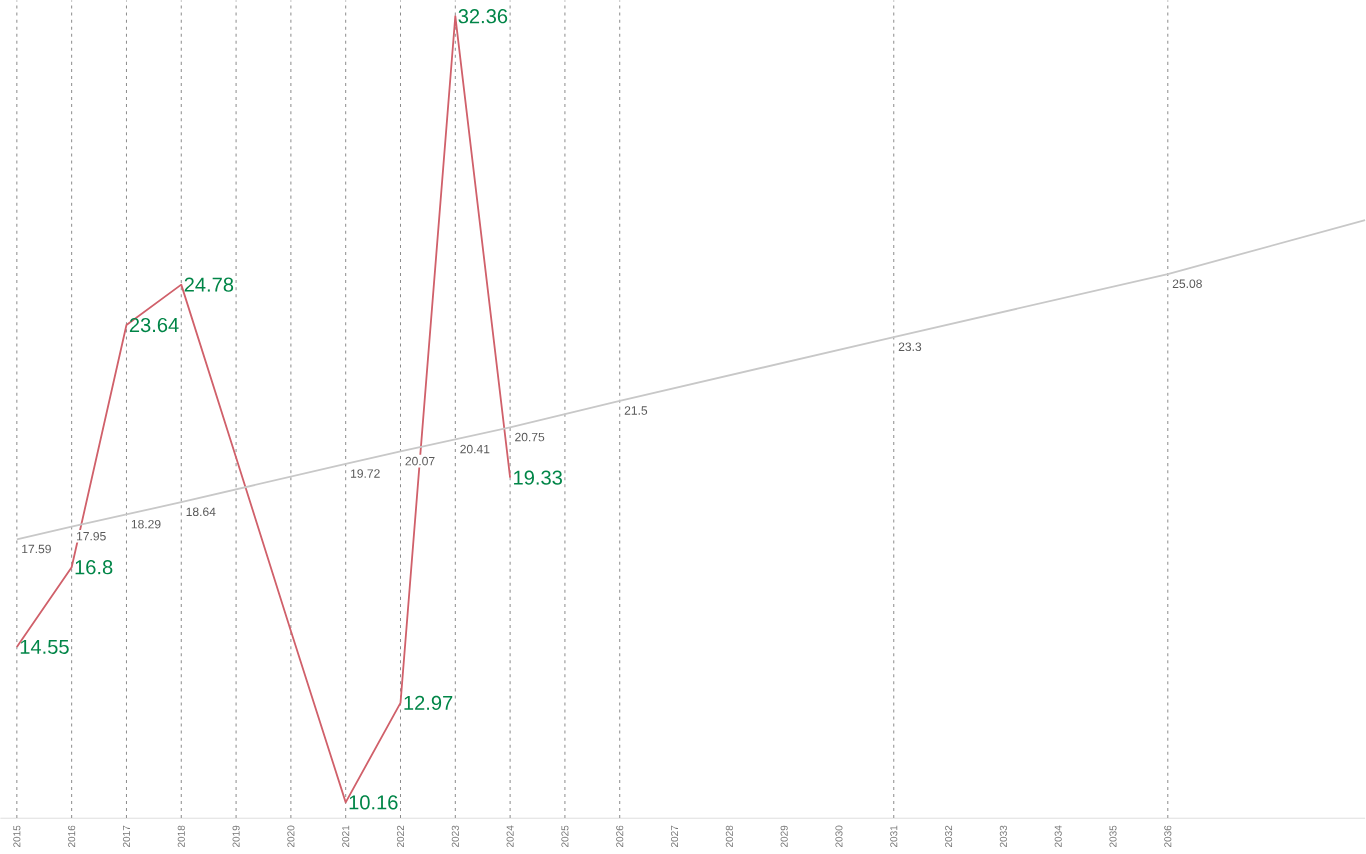  Describe the element at coordinates (209, 284) in the screenshot. I see `data-label: 24.78` at that location.